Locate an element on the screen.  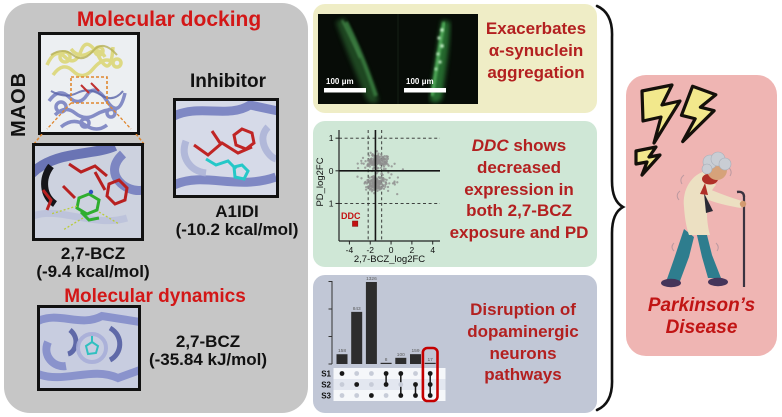
molecular-dynamics-title: Molecular dynamics is located at coordinates (155, 296).